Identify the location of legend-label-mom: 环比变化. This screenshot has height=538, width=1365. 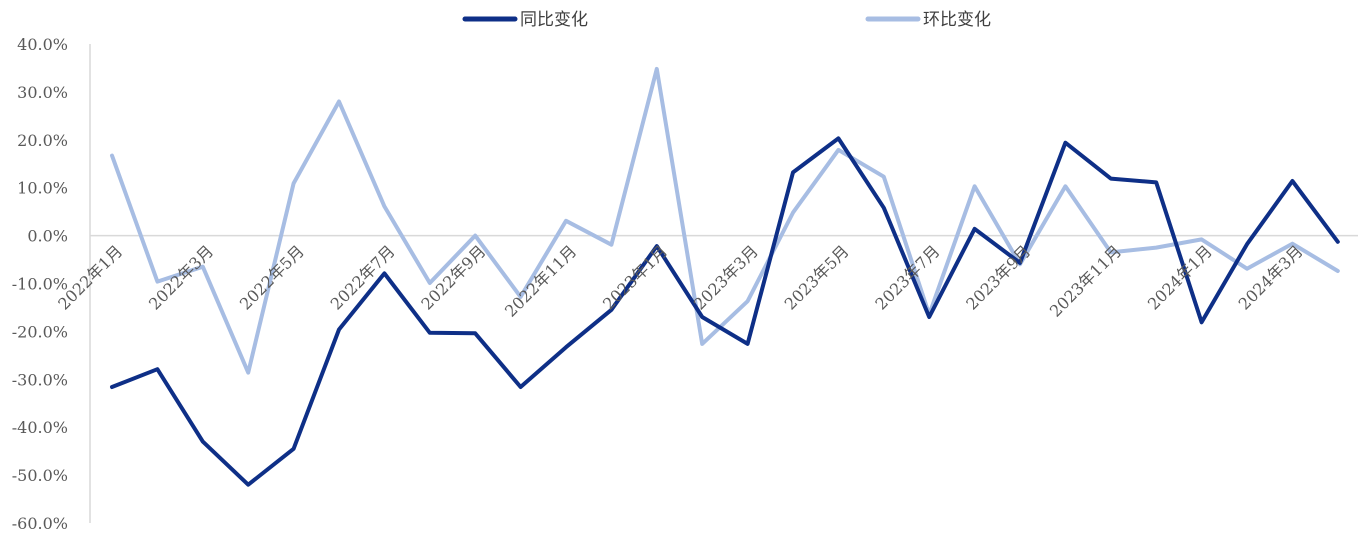
(957, 20).